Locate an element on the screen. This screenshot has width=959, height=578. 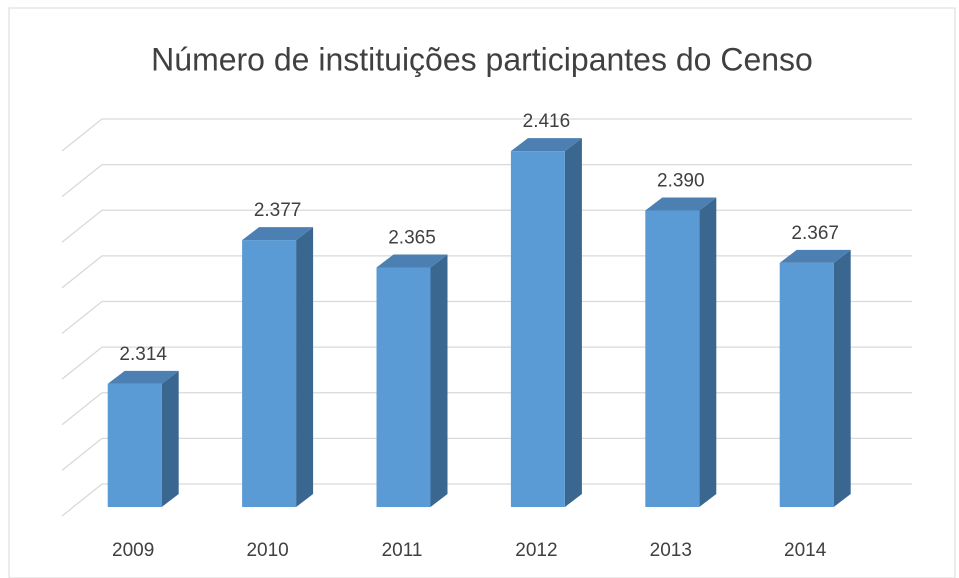
x-tick-label: 2011 is located at coordinates (402, 550).